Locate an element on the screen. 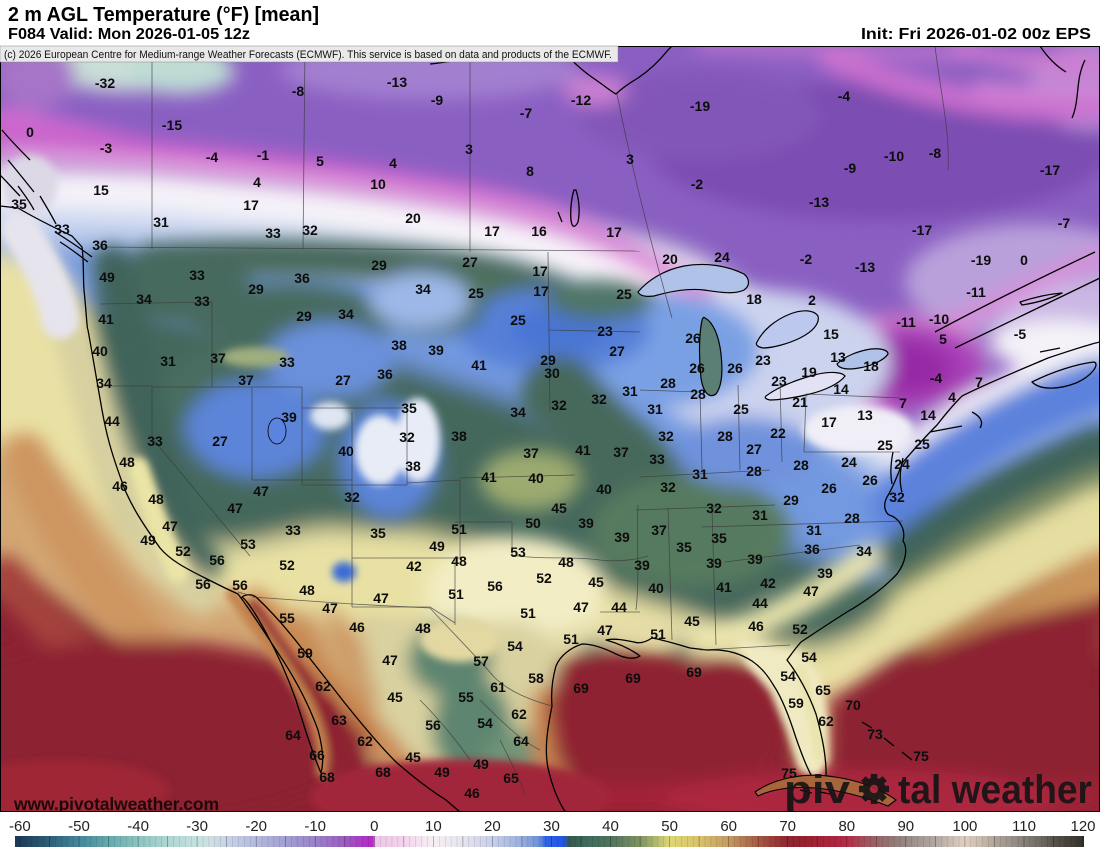 Image resolution: width=1100 pixels, height=850 pixels. svg-text: 44 is located at coordinates (112, 421).